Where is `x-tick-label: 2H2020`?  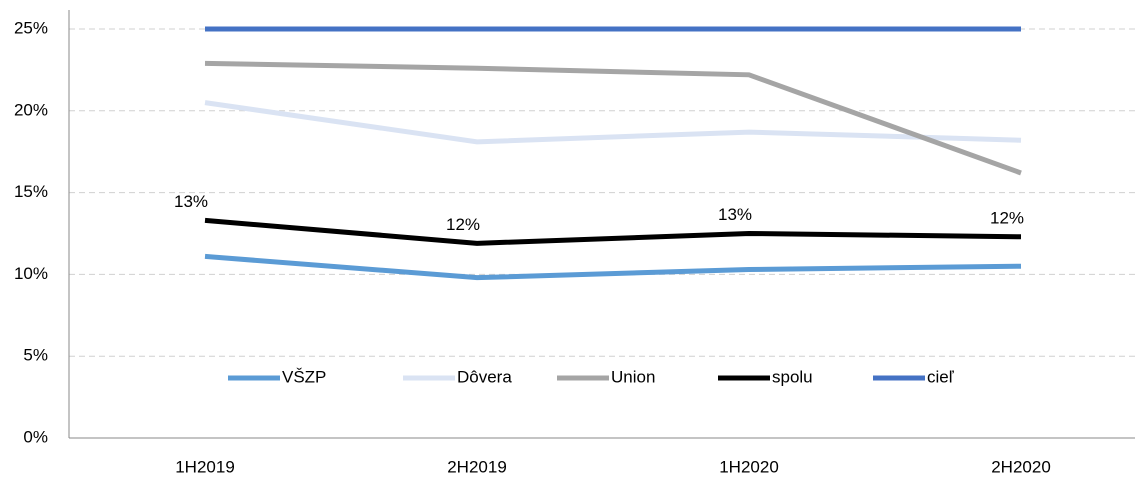 x-tick-label: 2H2020 is located at coordinates (1021, 466).